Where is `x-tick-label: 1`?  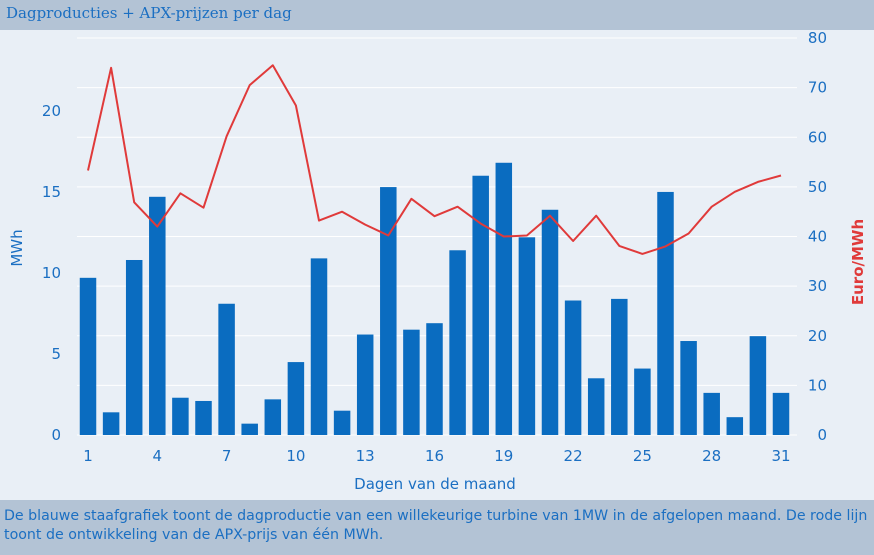 x-tick-label: 1 is located at coordinates (88, 456).